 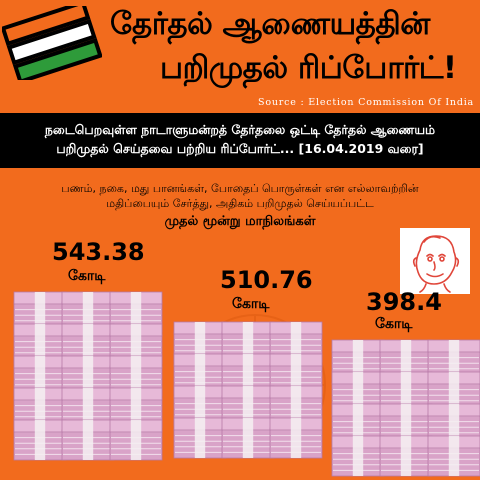 What do you see at coordinates (87, 276) in the screenshot?
I see `state-1-unit: கோடி` at bounding box center [87, 276].